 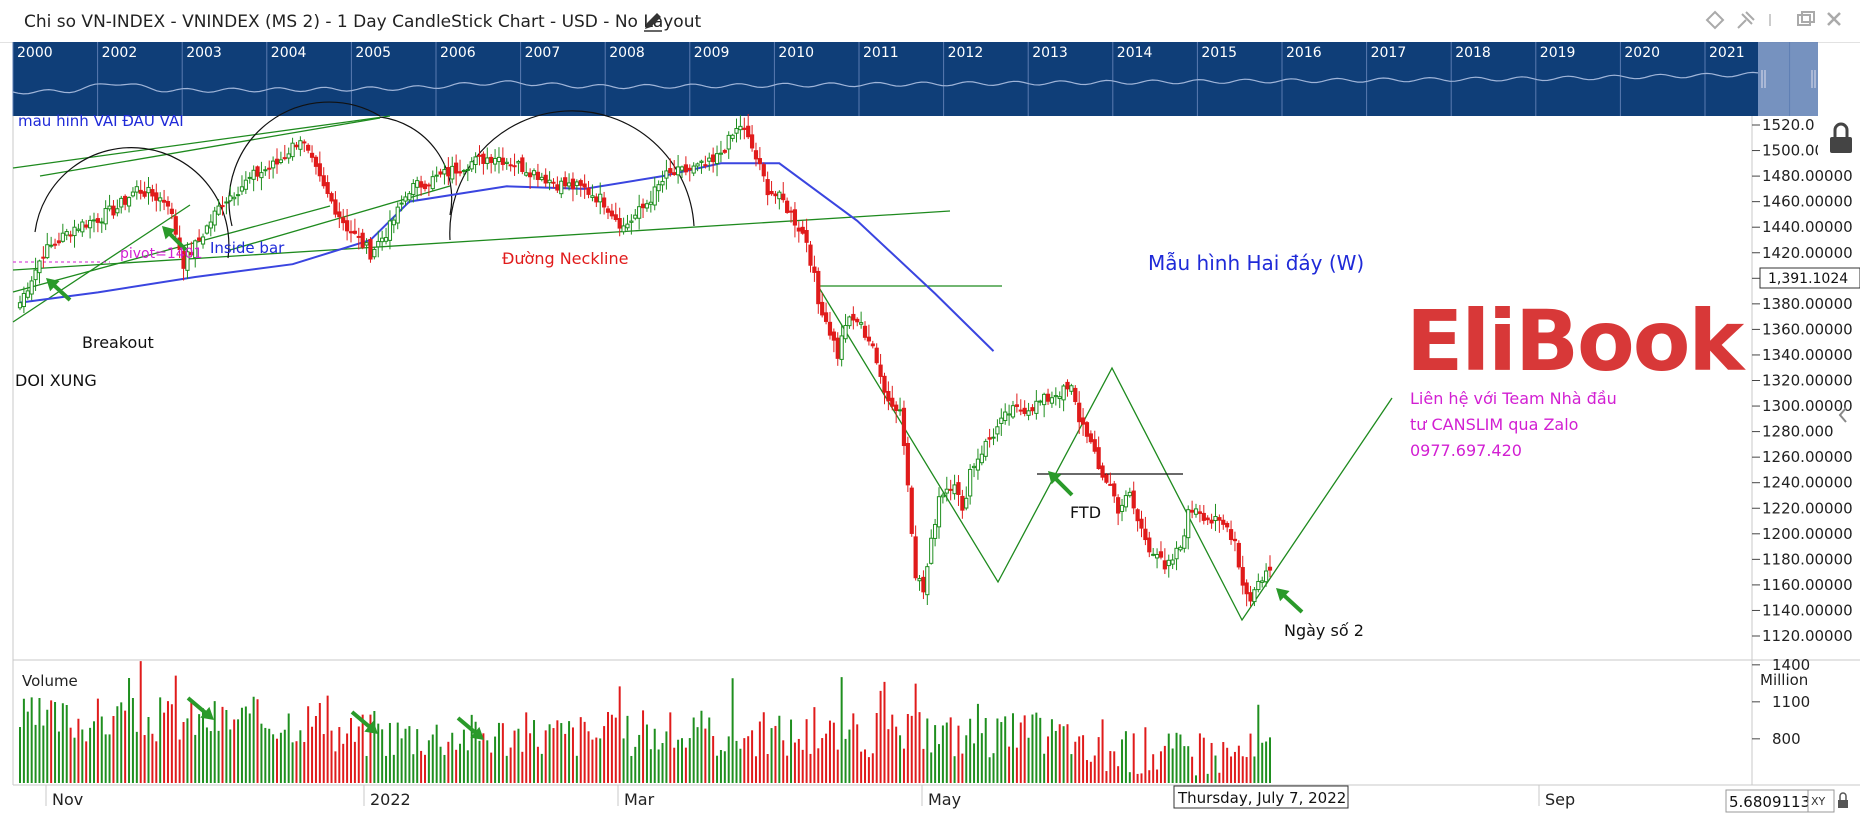 What do you see at coordinates (1781, 702) in the screenshot?
I see `volume-axis: 1400 1100 800` at bounding box center [1781, 702].